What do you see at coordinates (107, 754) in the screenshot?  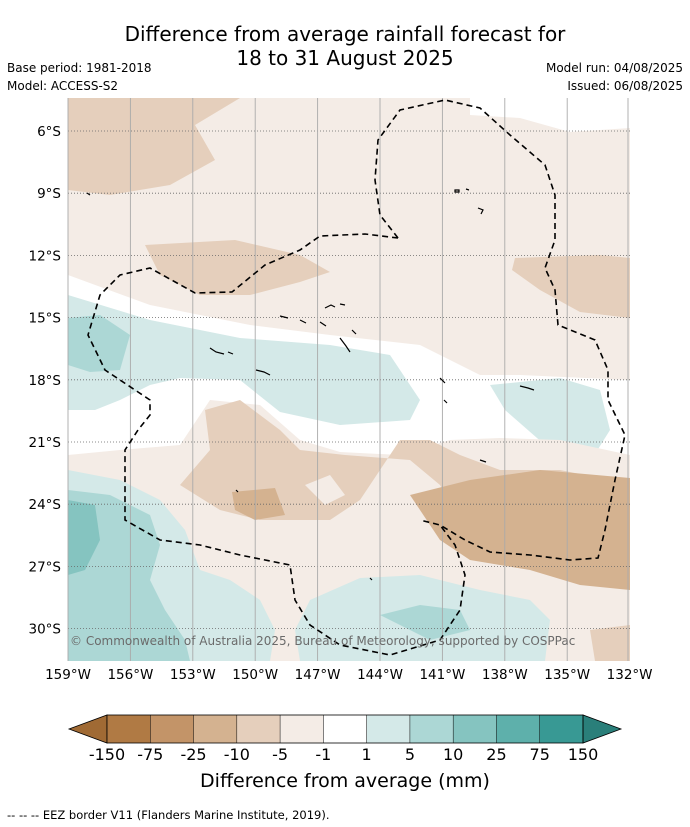 I see `colorbar-tick-label: -150` at bounding box center [107, 754].